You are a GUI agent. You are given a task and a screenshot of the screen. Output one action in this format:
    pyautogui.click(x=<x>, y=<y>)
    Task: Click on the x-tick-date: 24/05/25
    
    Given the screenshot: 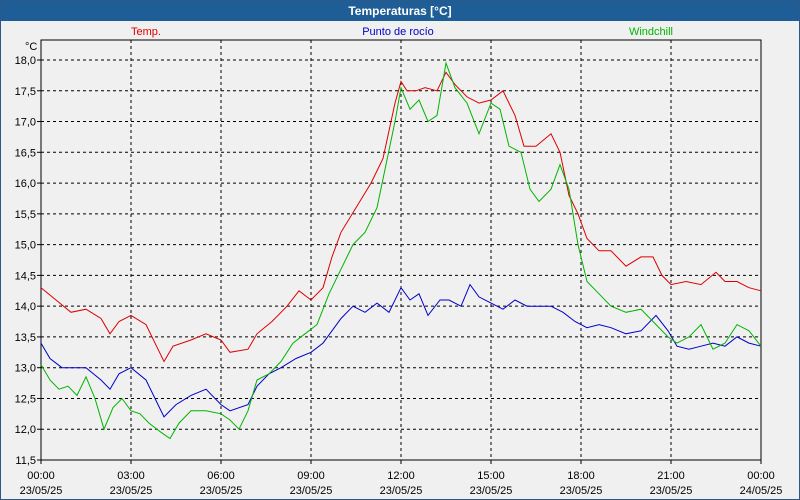 What is the action you would take?
    pyautogui.click(x=761, y=491)
    